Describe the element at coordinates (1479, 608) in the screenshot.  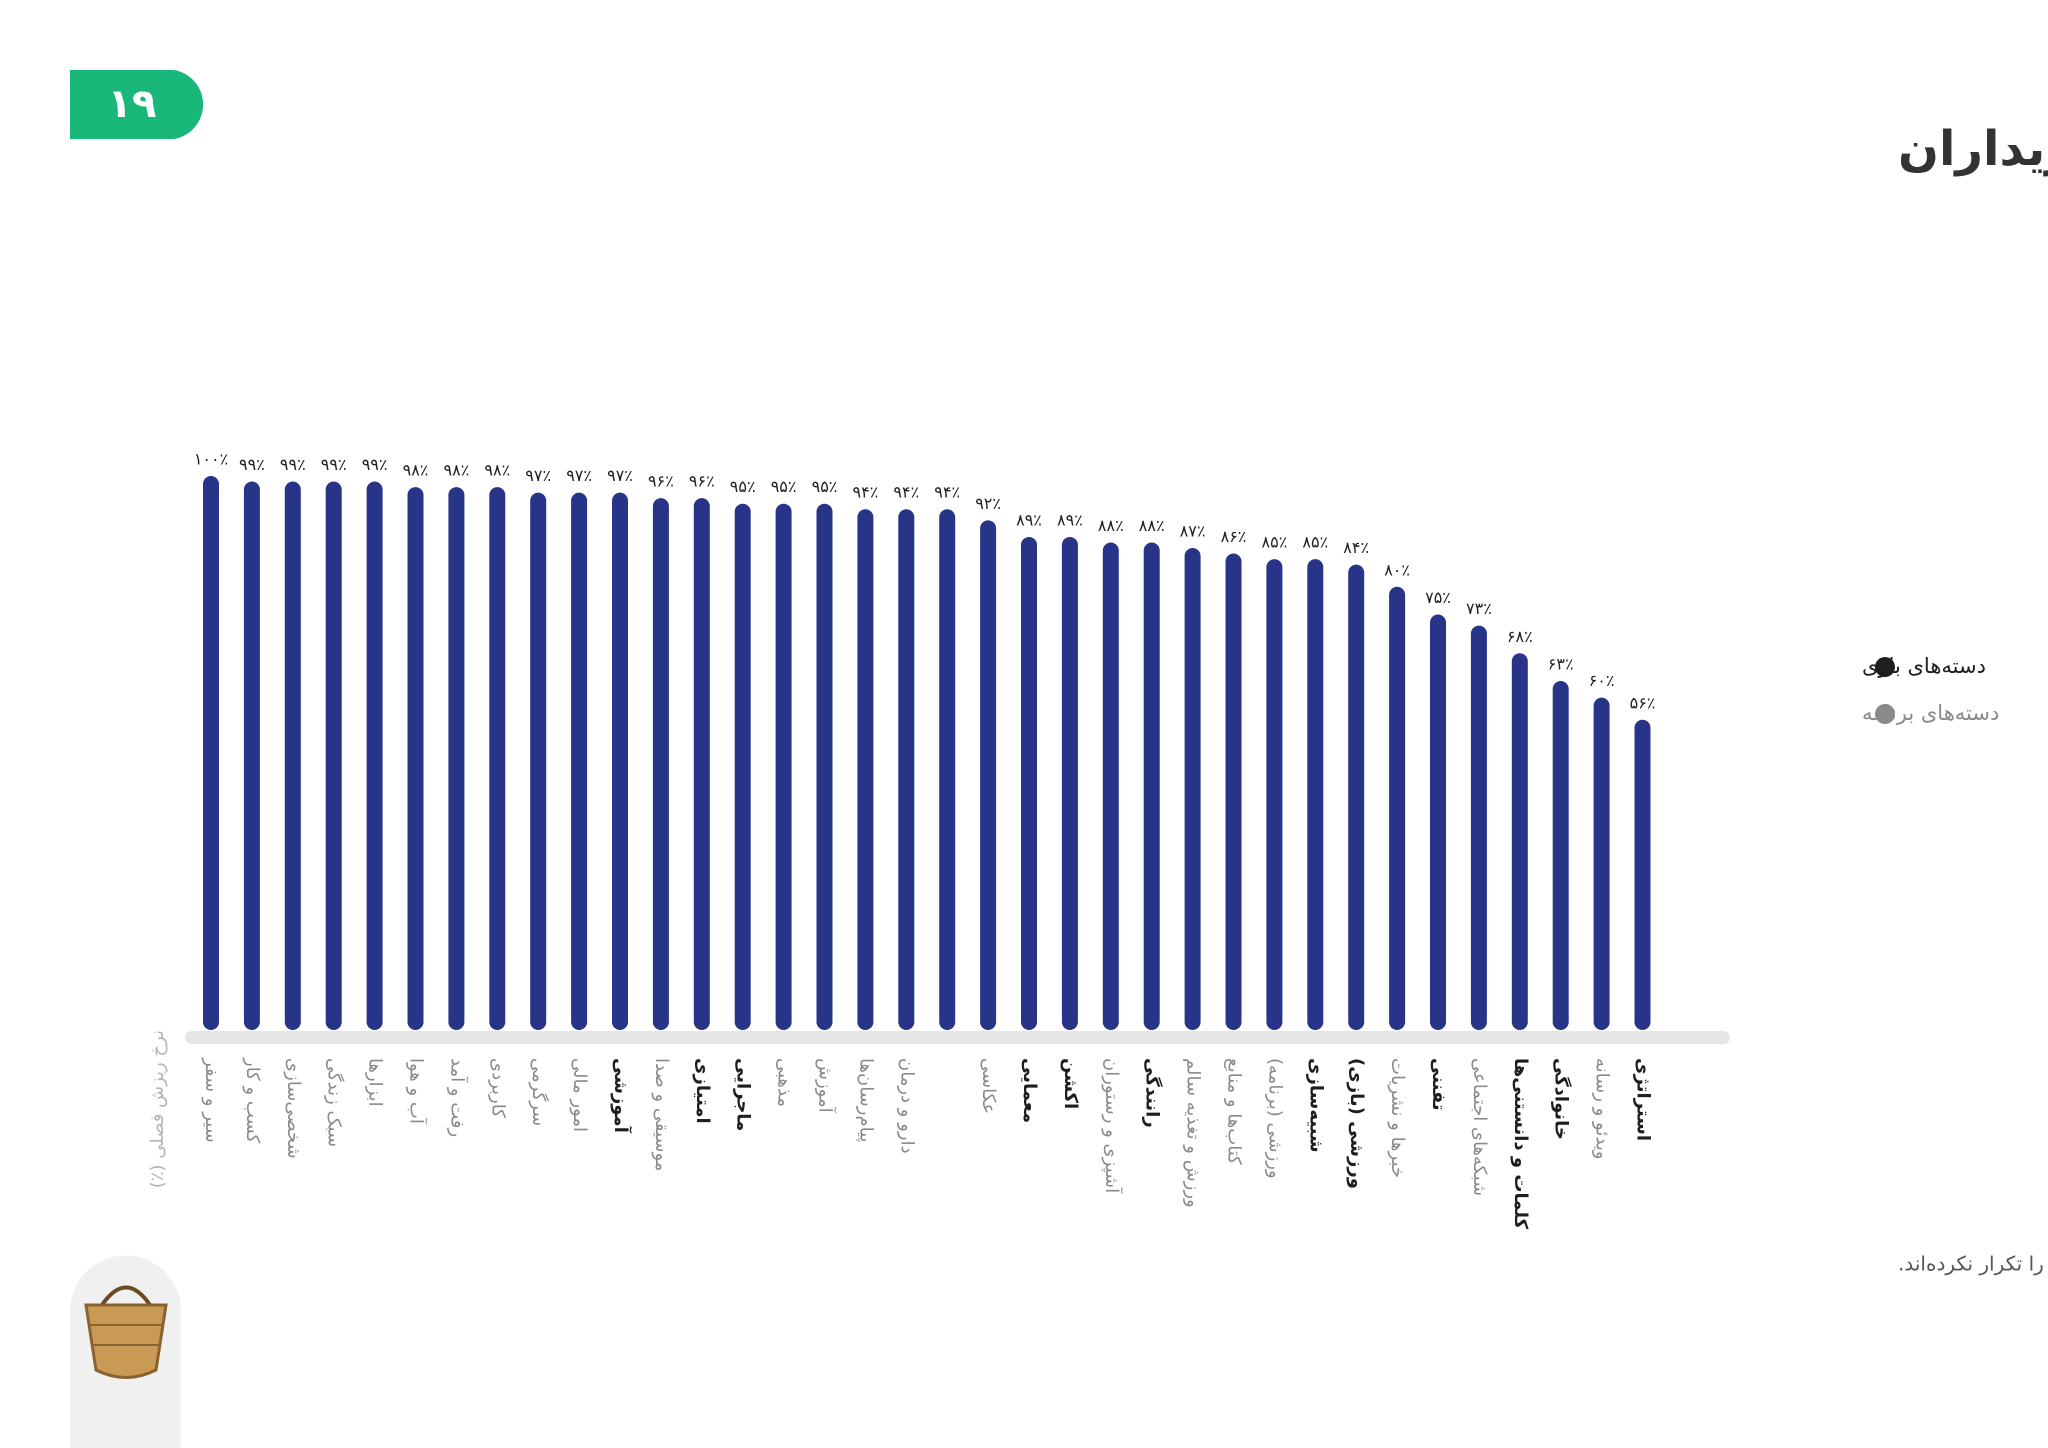
I see `value-label: ۷۳٪` at that location.